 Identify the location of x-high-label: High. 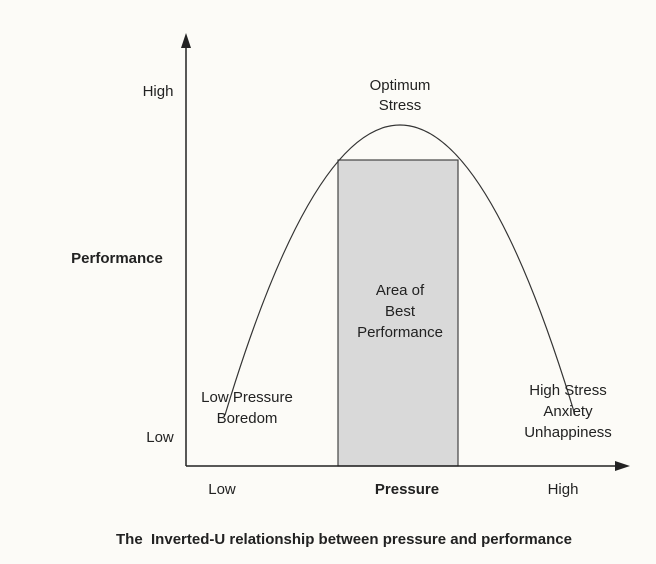
(563, 489).